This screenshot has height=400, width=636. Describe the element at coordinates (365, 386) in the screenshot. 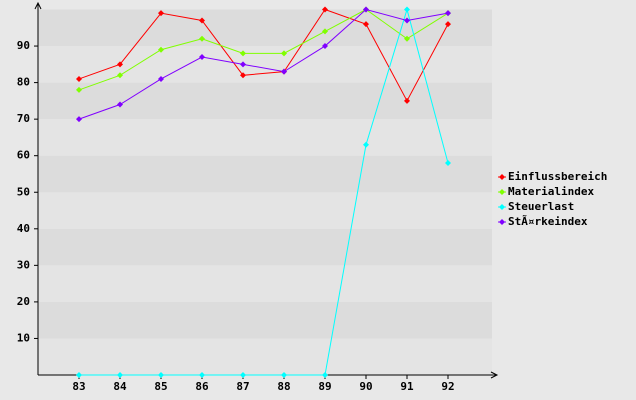

I see `x-tick-label: 90` at that location.